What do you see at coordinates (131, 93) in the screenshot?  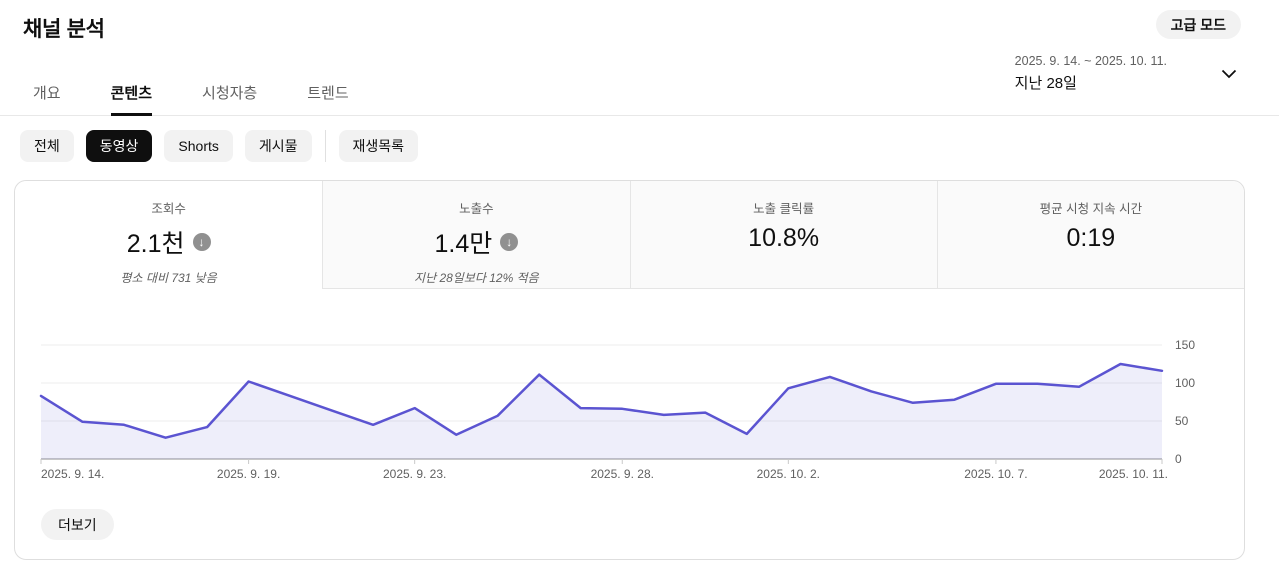 I see `tab-content: 콘텐츠` at bounding box center [131, 93].